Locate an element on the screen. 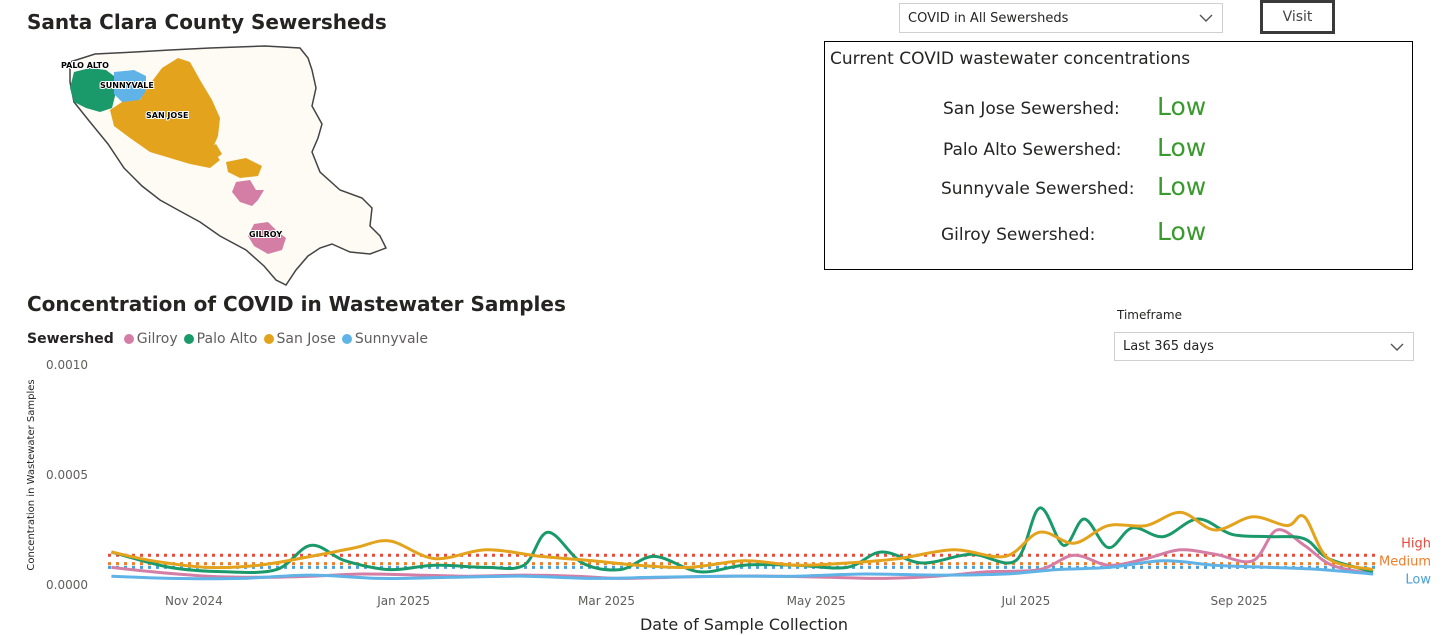 The width and height of the screenshot is (1456, 635). label-sunnyvale: SUNNYVALE is located at coordinates (127, 85).